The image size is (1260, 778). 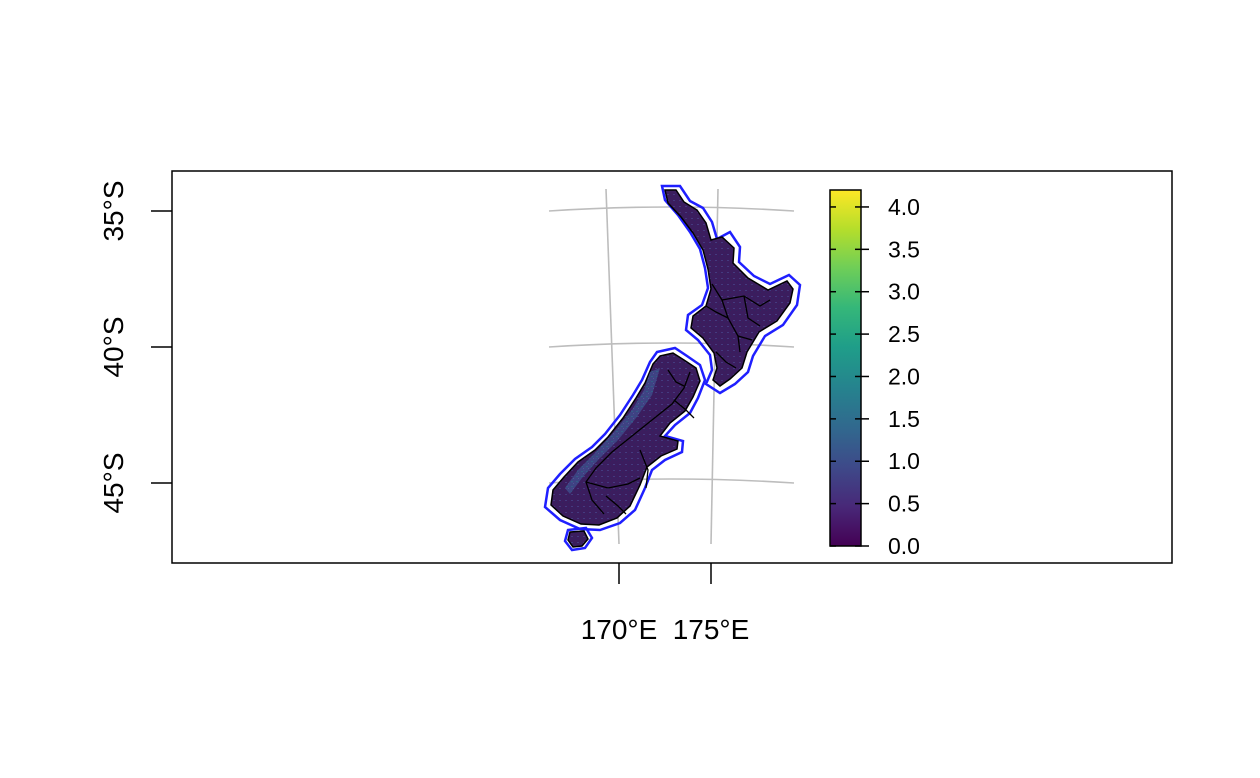 I want to click on legend-tick-label: 1.0, so click(x=904, y=461).